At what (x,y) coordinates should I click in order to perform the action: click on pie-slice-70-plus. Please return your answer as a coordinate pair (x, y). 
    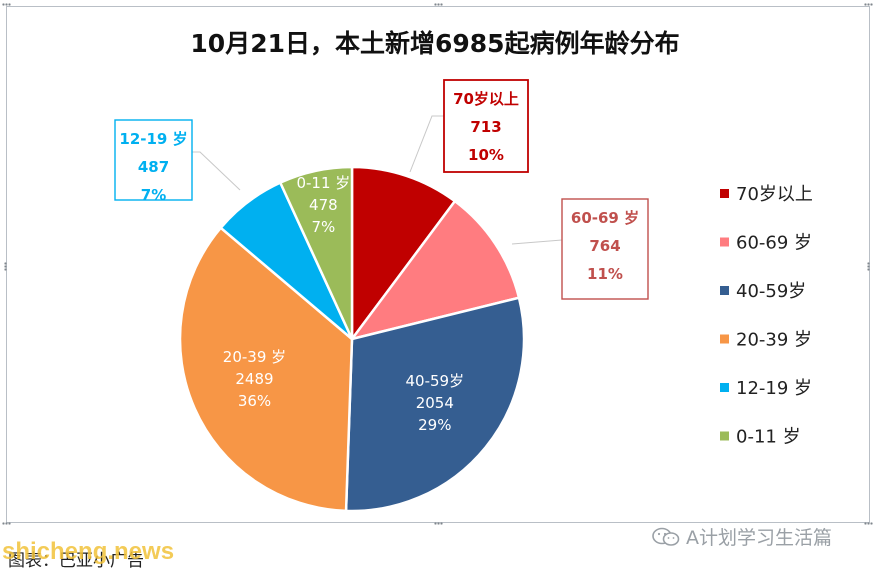
    Looking at the image, I should click on (403, 254).